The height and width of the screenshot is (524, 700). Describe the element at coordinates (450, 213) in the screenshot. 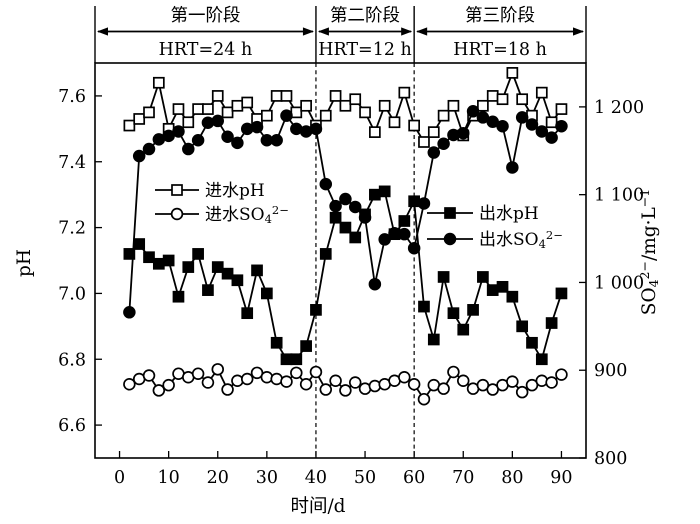

I see `legend-marker-effluent-ph` at that location.